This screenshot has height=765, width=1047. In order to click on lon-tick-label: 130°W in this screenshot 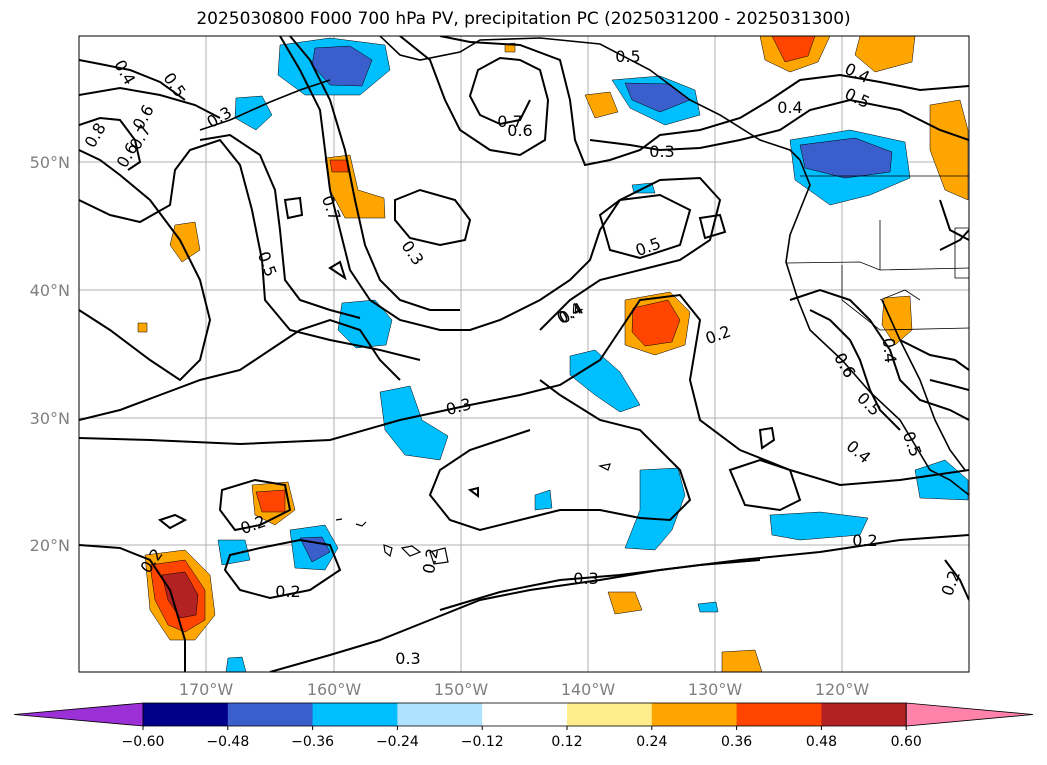, I will do `click(715, 689)`.